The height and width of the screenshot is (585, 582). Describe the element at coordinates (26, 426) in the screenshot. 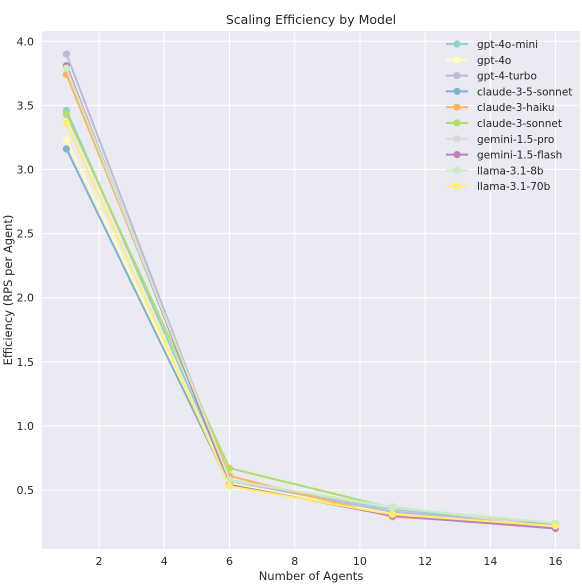

I see `y-tick-label: 1.0` at that location.